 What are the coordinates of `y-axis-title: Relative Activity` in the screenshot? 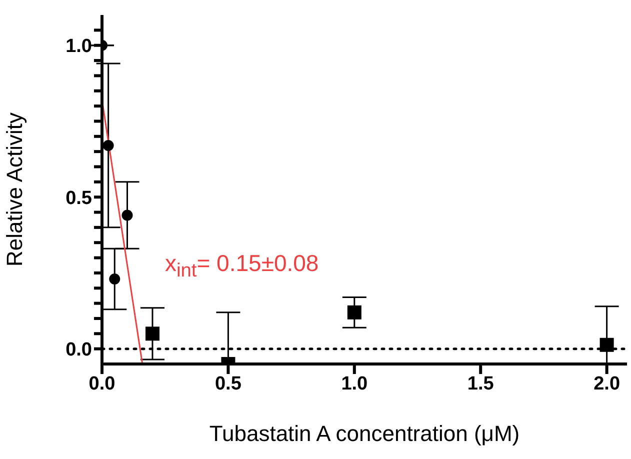 It's located at (14, 189).